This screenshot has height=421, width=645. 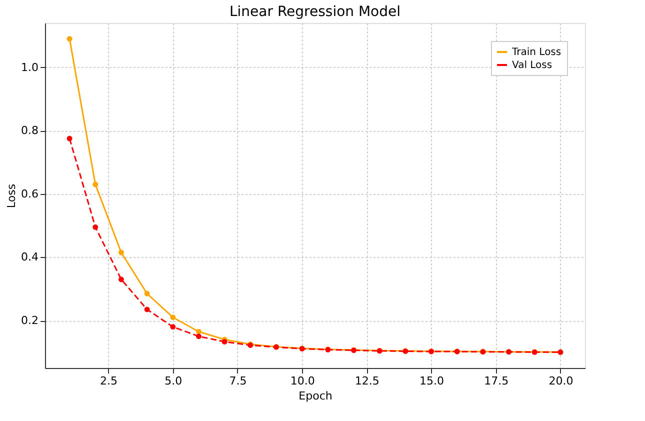 I want to click on x-tick-label: 12.5, so click(x=367, y=381).